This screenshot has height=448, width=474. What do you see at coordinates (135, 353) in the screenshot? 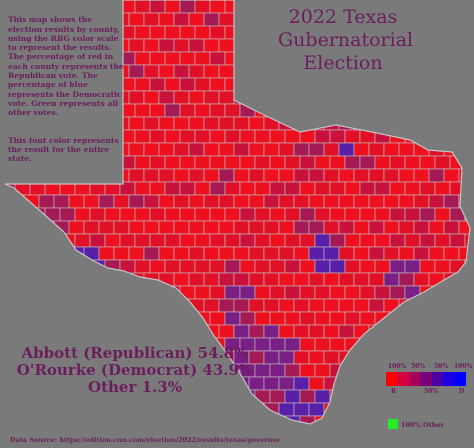
I see `result-abbott: Abbott (Republican) 54.8%` at bounding box center [135, 353].